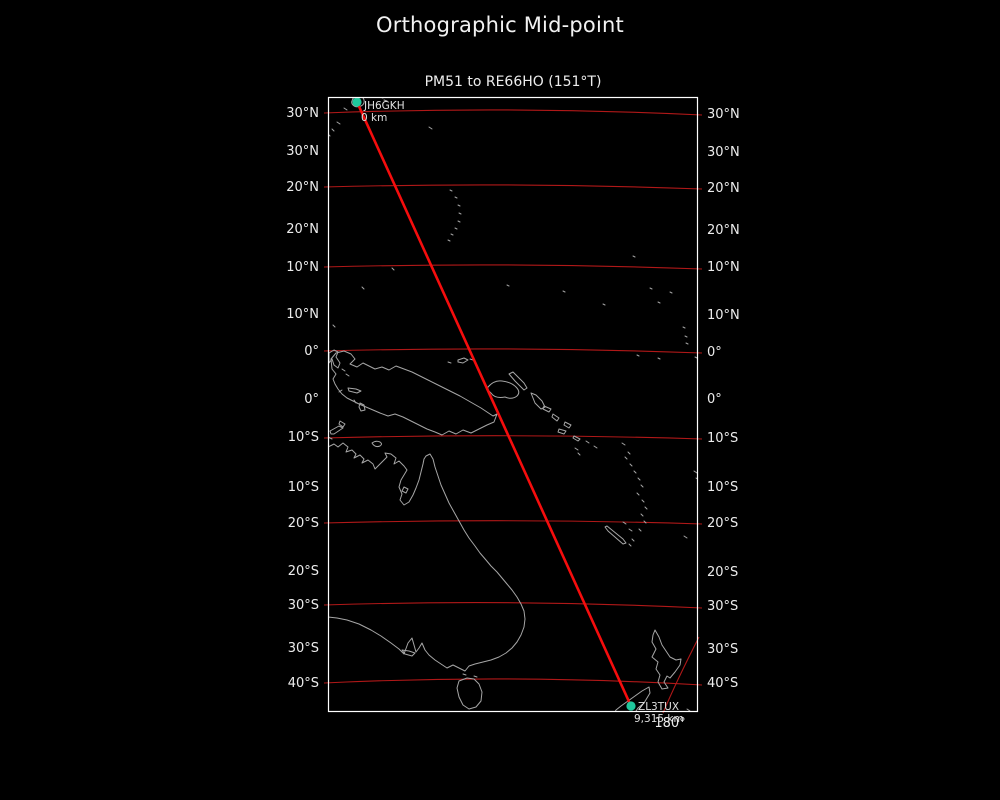 Image resolution: width=1000 pixels, height=800 pixels. Describe the element at coordinates (688, 710) in the screenshot. I see `chatham-islet` at that location.